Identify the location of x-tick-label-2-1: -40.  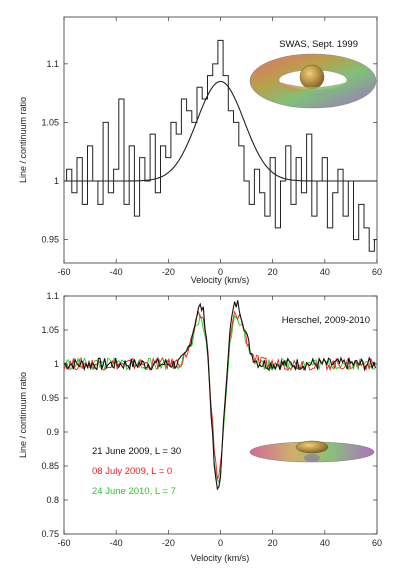
(116, 543).